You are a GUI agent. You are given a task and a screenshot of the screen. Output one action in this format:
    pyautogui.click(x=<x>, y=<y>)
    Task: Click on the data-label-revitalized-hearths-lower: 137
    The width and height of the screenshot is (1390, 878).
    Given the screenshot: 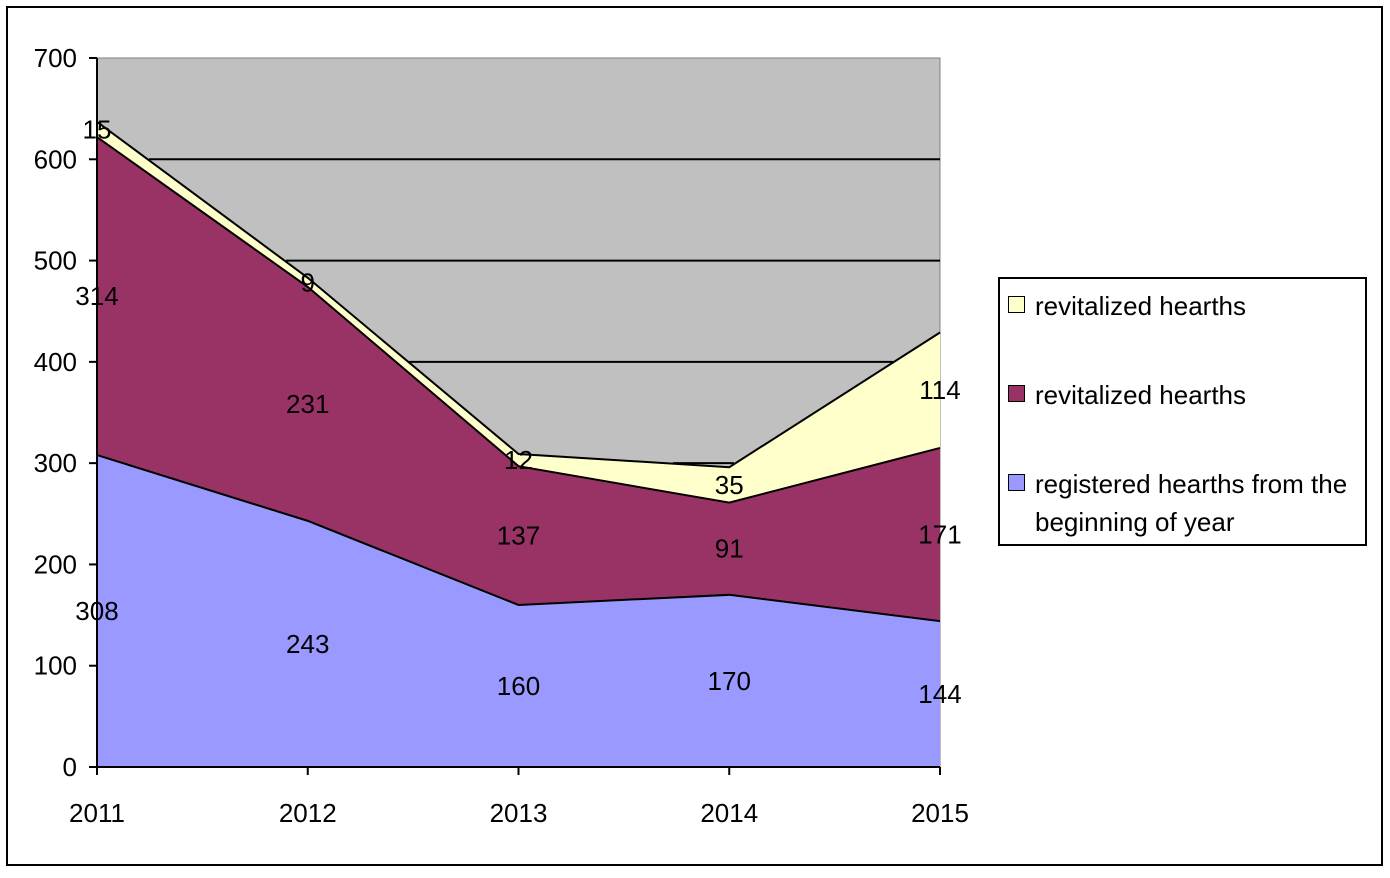 What is the action you would take?
    pyautogui.click(x=518, y=536)
    